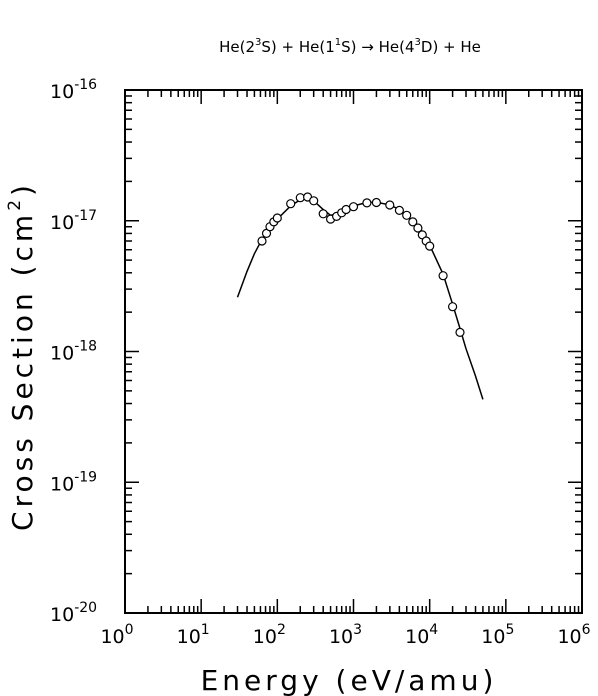 Image resolution: width=598 pixels, height=696 pixels. Describe the element at coordinates (350, 46) in the screenshot. I see `chart-title: He(23S) + He(11S) → He(43D) + He` at that location.